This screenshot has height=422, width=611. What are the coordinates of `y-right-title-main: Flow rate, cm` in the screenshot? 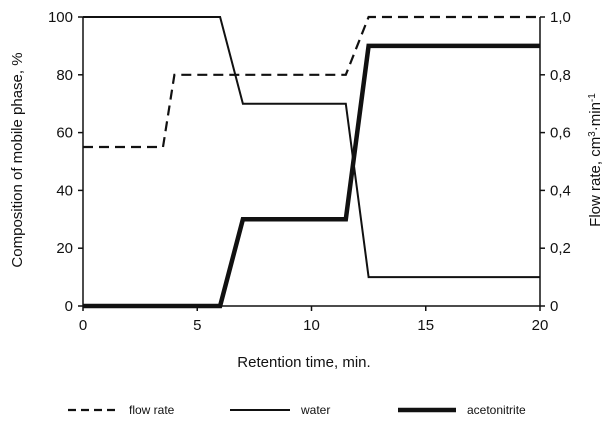 It's located at (595, 182).